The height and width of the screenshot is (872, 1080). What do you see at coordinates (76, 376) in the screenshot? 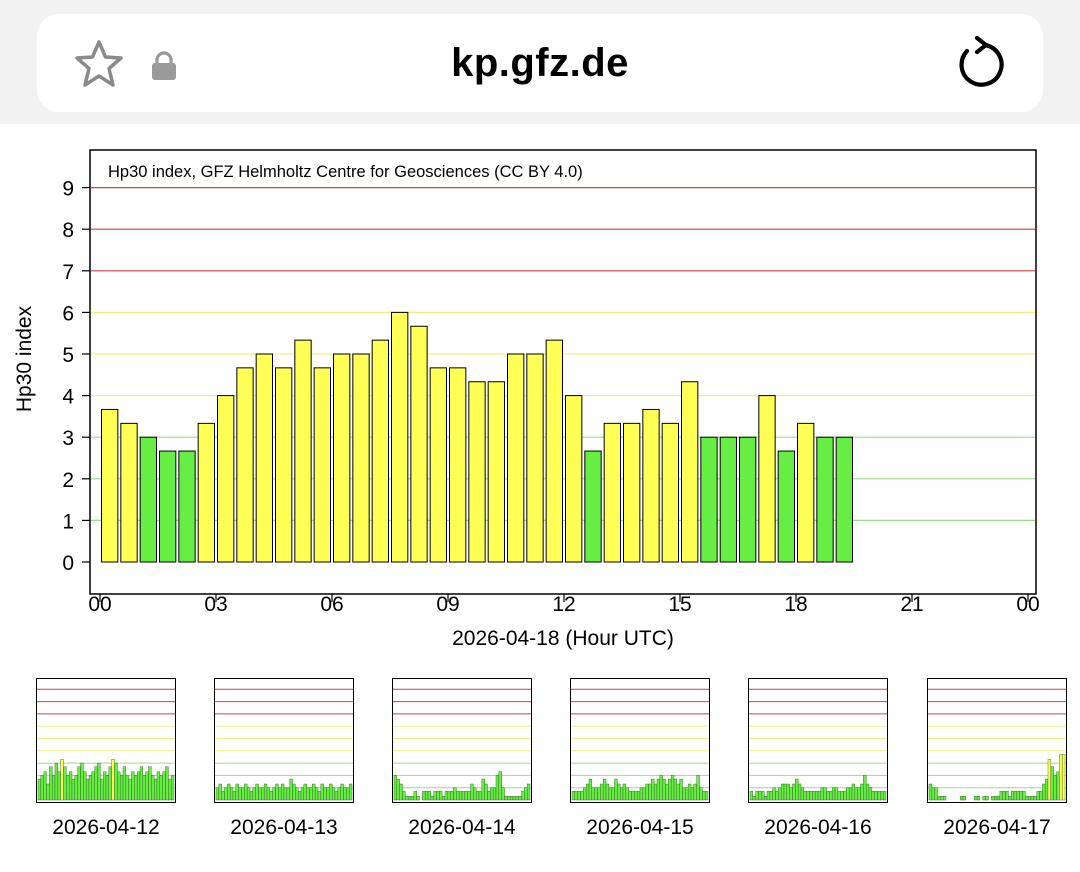
I see `y-axis: 0 1 2 3 4 5 6 7 8 9` at bounding box center [76, 376].